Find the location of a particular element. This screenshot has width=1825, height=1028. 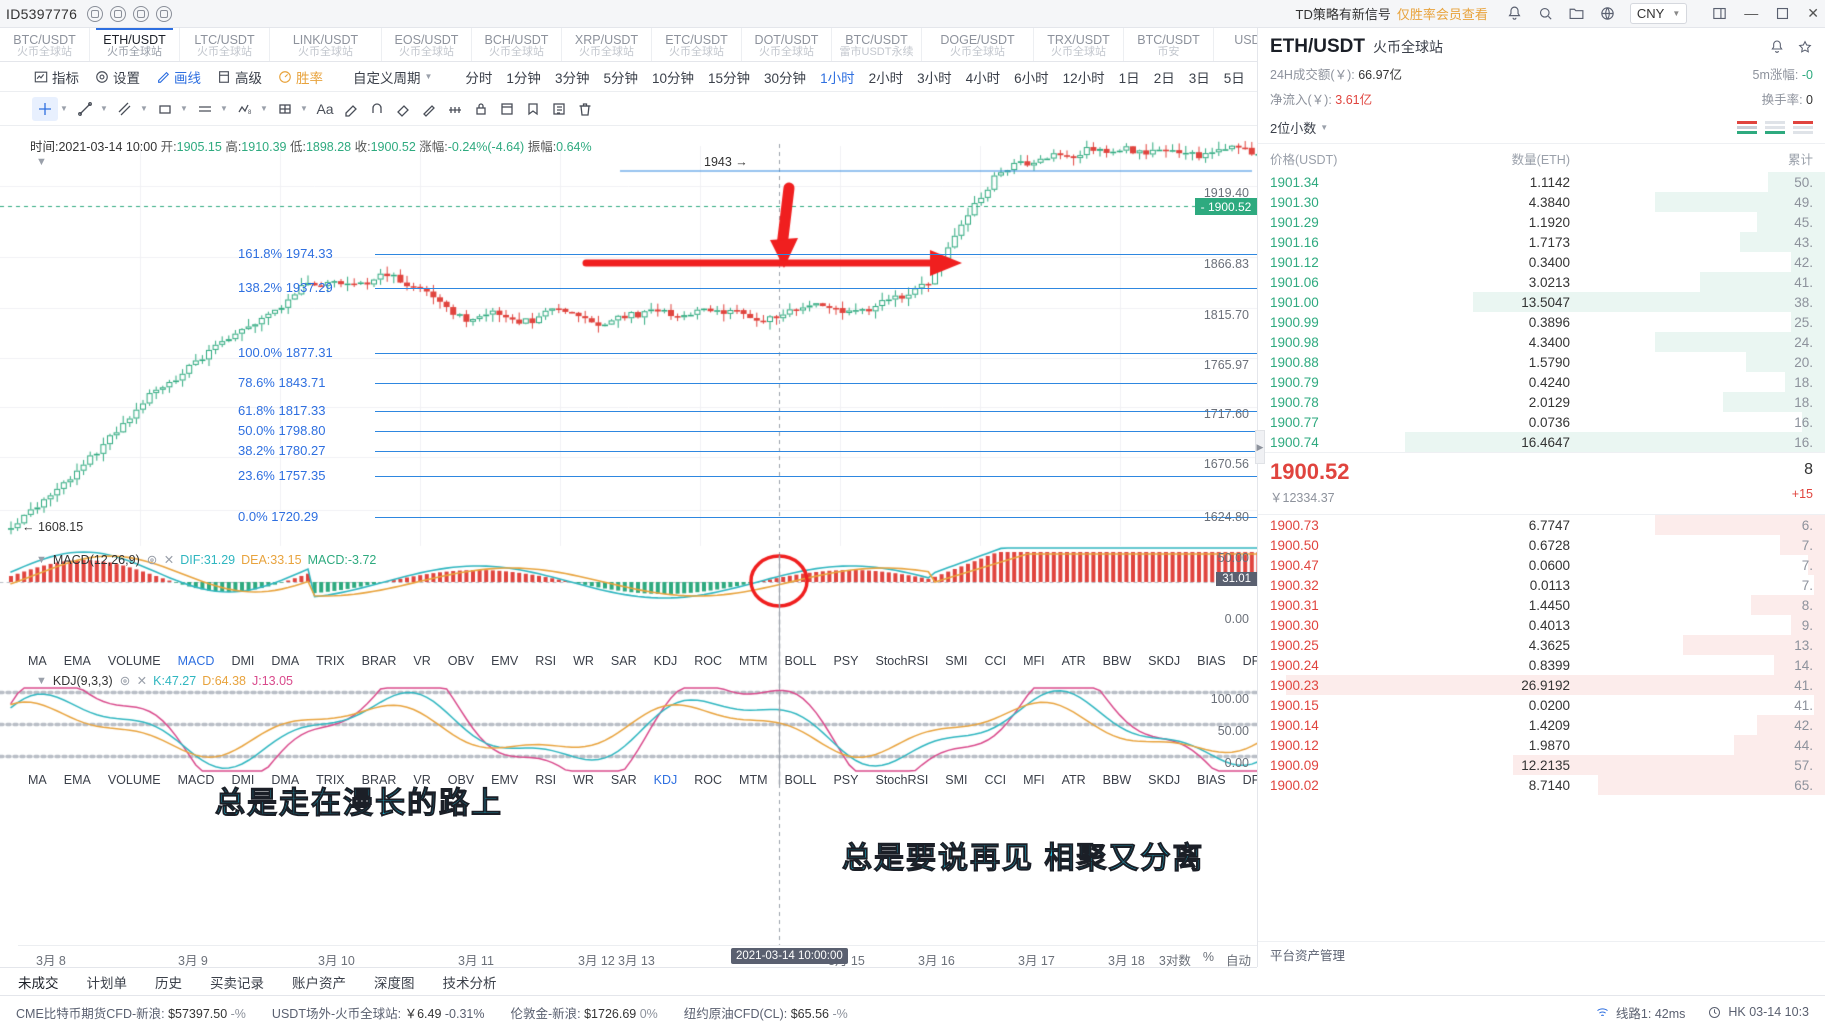

indicator-wr: WR is located at coordinates (583, 780).